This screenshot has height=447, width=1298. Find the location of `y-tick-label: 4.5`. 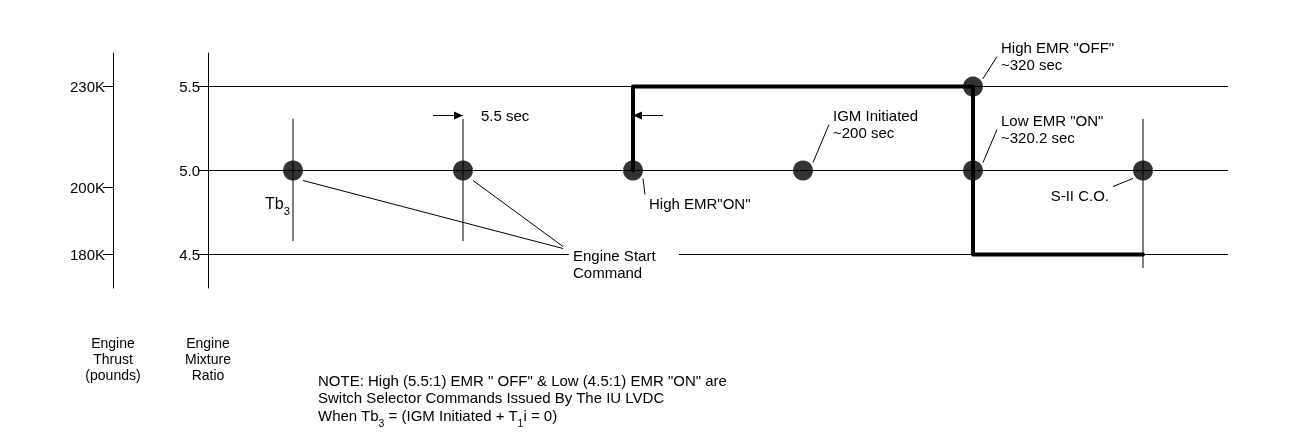

y-tick-label: 4.5 is located at coordinates (189, 254).